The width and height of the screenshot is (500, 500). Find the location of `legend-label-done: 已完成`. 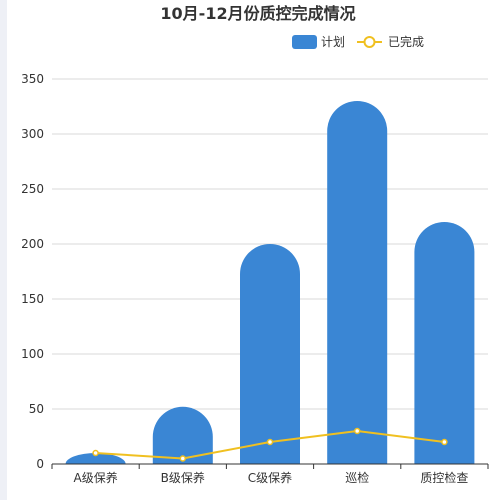

legend-label-done: 已完成 is located at coordinates (406, 41).